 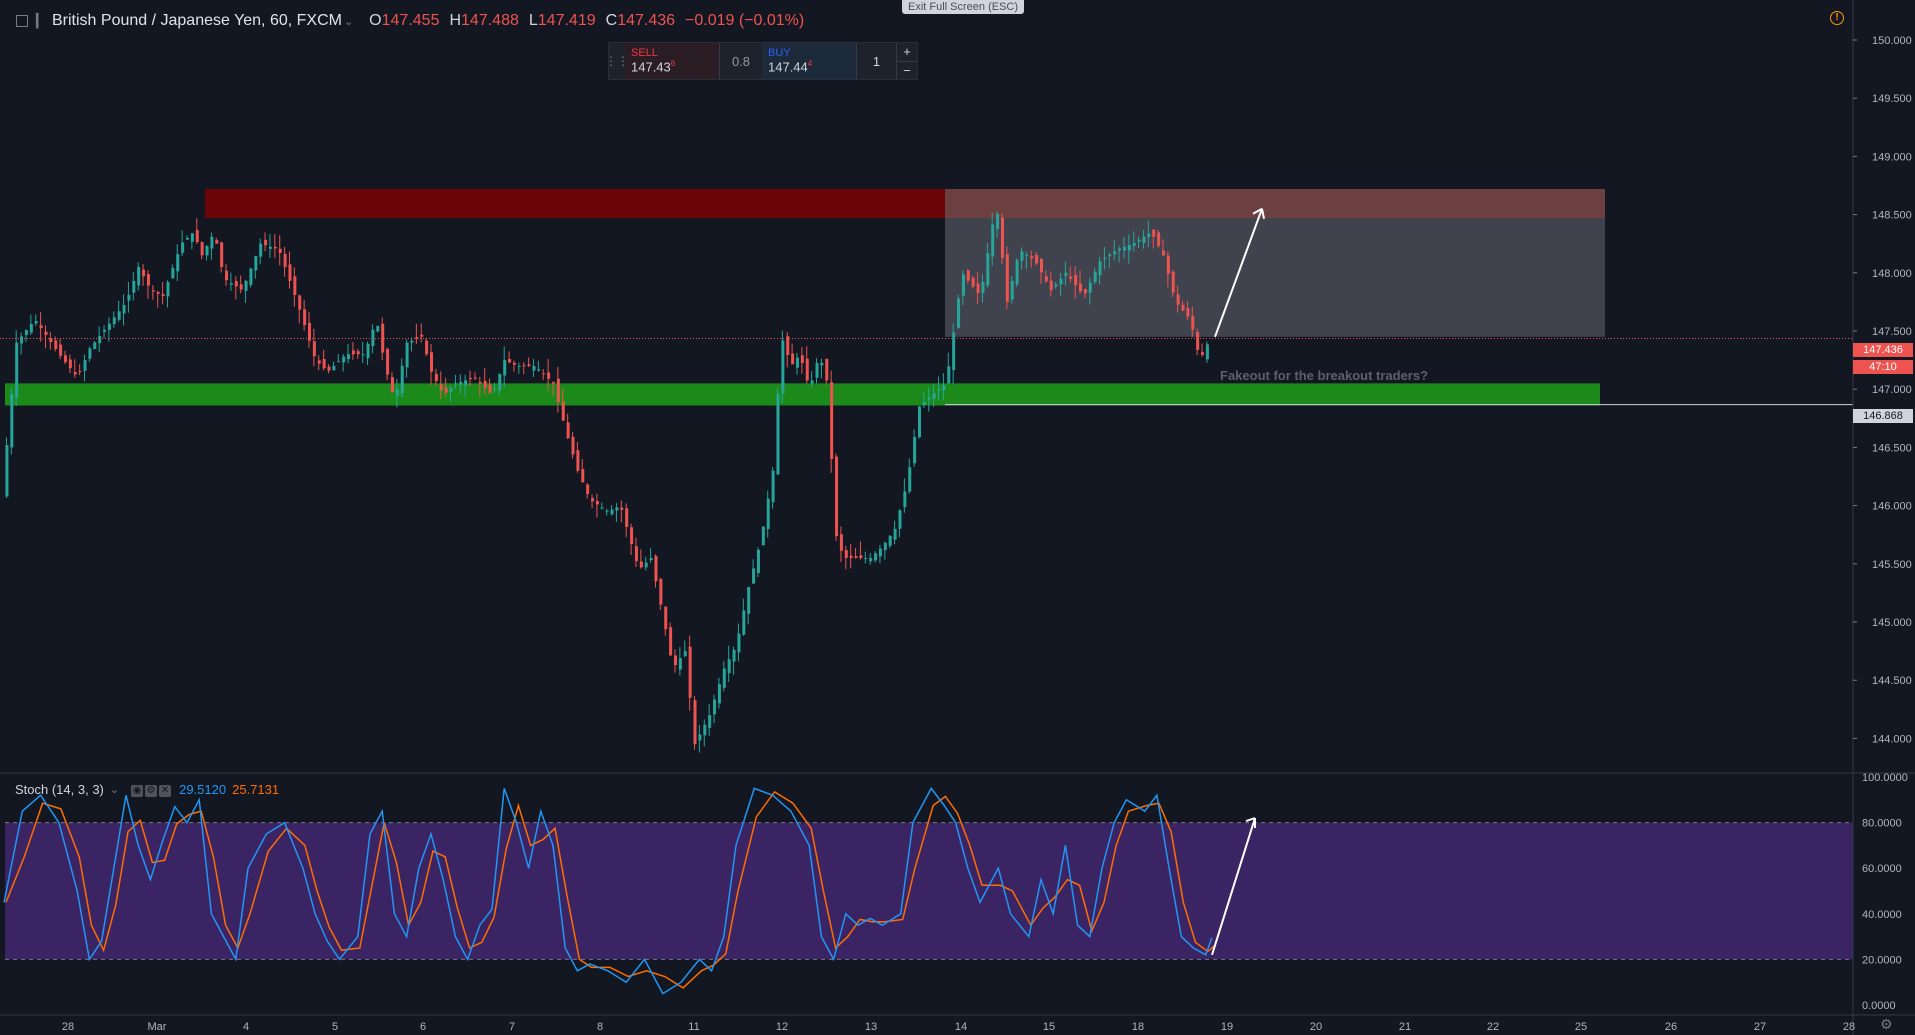 What do you see at coordinates (1892, 157) in the screenshot?
I see `price-tick-label: 149.000` at bounding box center [1892, 157].